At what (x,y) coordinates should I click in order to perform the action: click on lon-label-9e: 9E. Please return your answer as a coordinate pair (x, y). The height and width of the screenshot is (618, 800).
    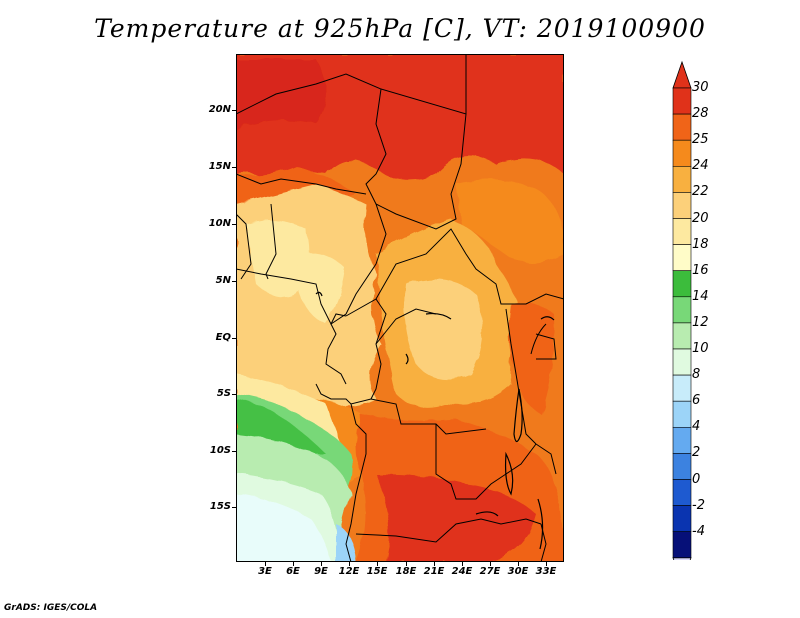
    Looking at the image, I should click on (321, 571).